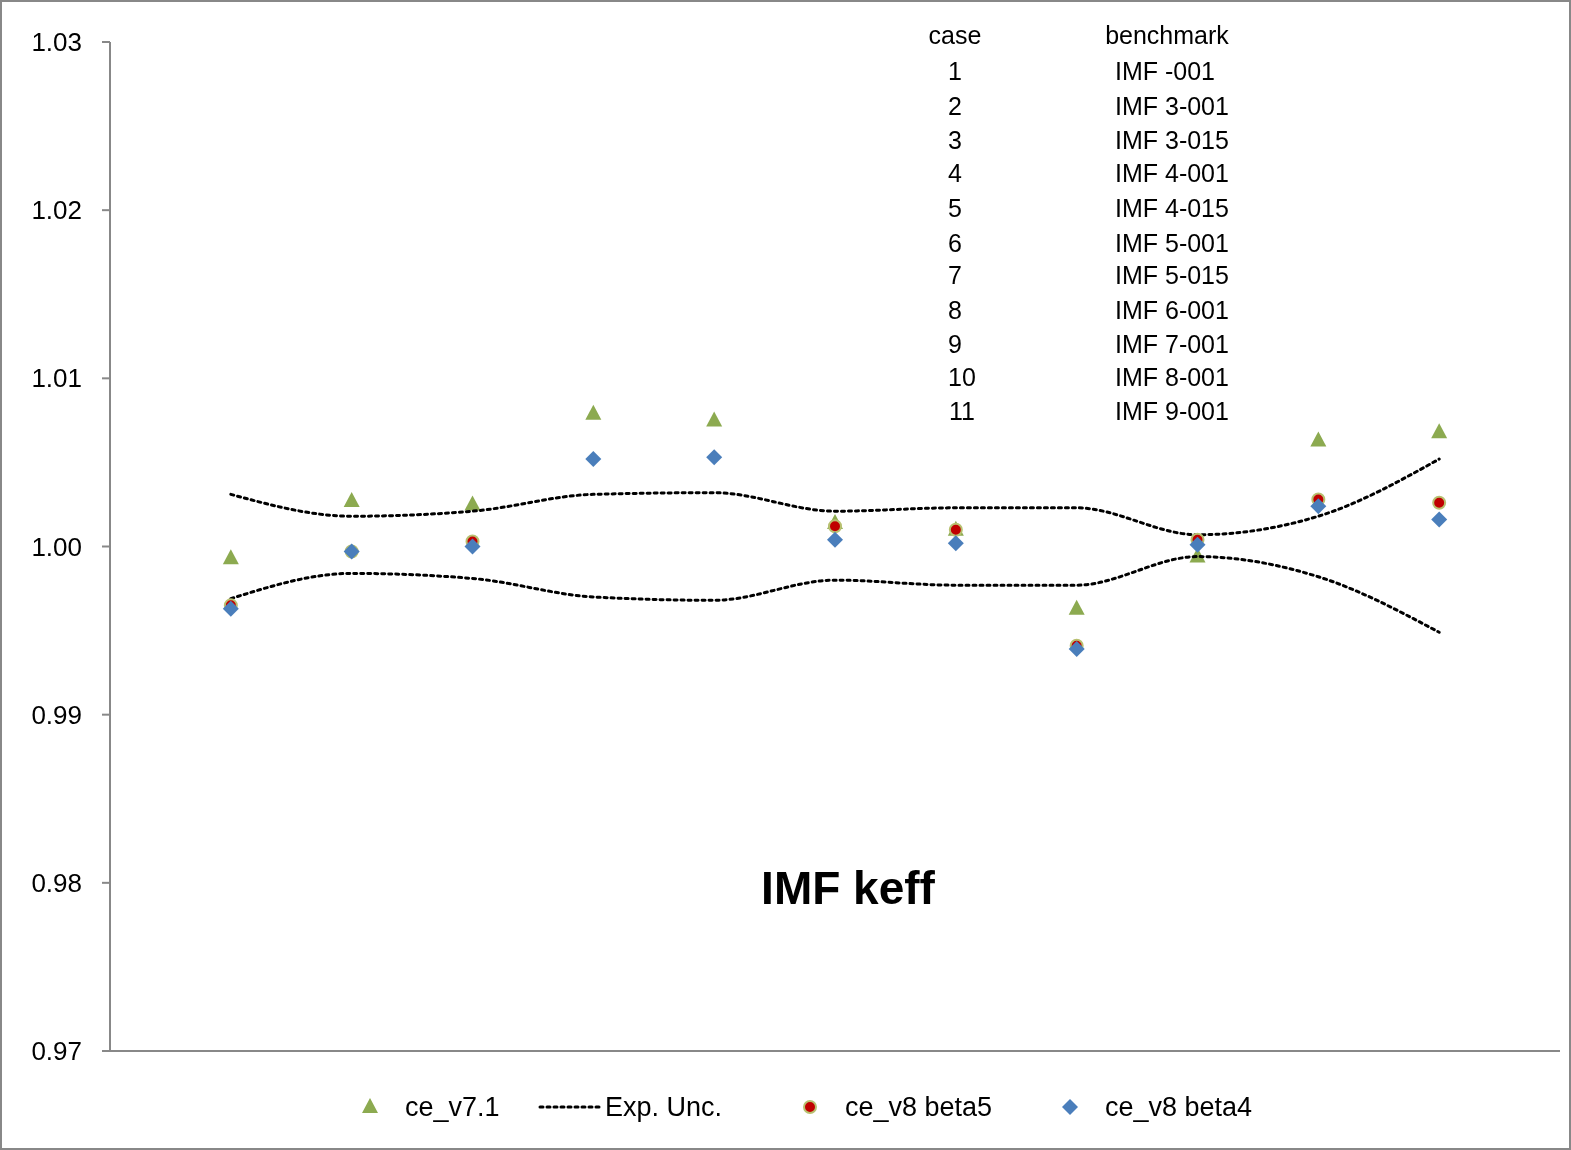  I want to click on y-tick-label: 1.02, so click(56, 210).